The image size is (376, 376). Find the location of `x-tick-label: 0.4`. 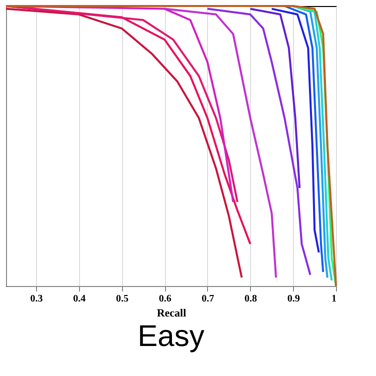

x-tick-label: 0.4 is located at coordinates (79, 299).